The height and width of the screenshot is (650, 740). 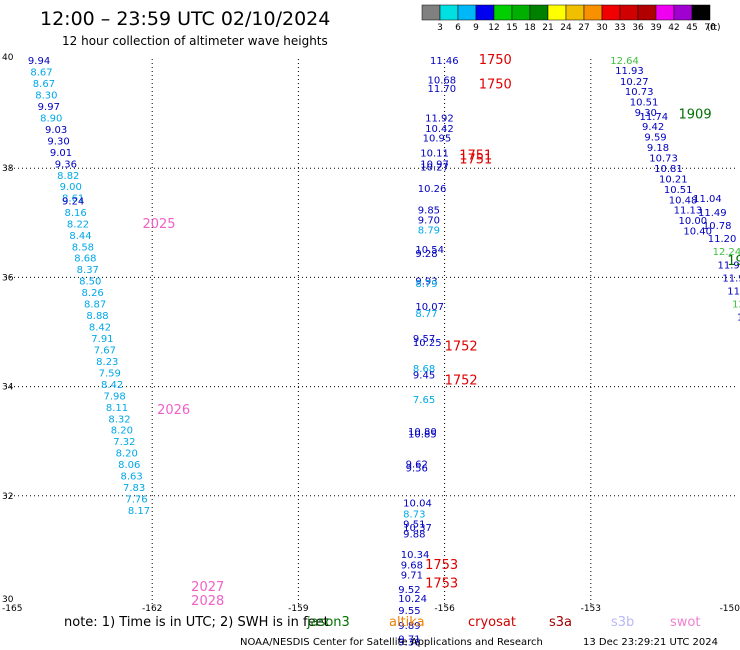 What do you see at coordinates (93, 293) in the screenshot?
I see `swh-value-swot: 8.26` at bounding box center [93, 293].